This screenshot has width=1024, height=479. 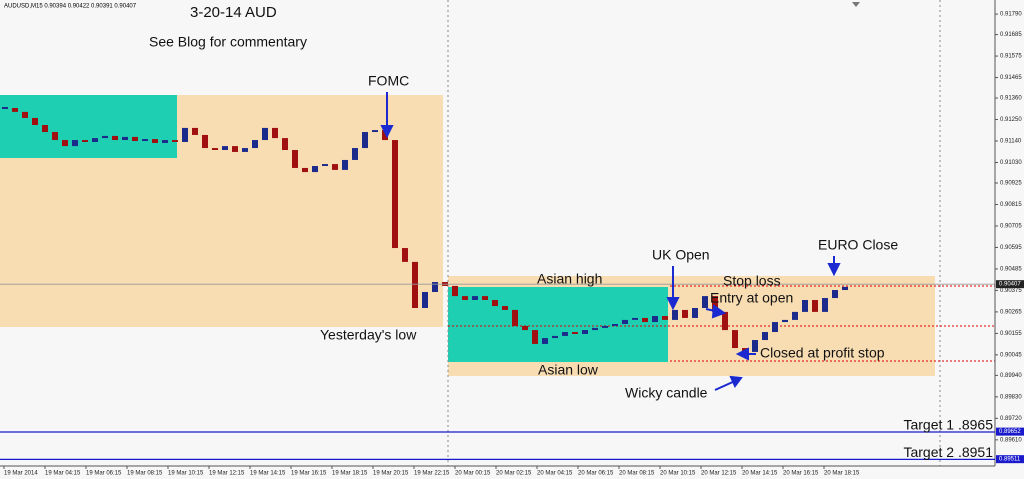 I want to click on x-tick-label: 19 Mar 20:15, so click(x=391, y=474).